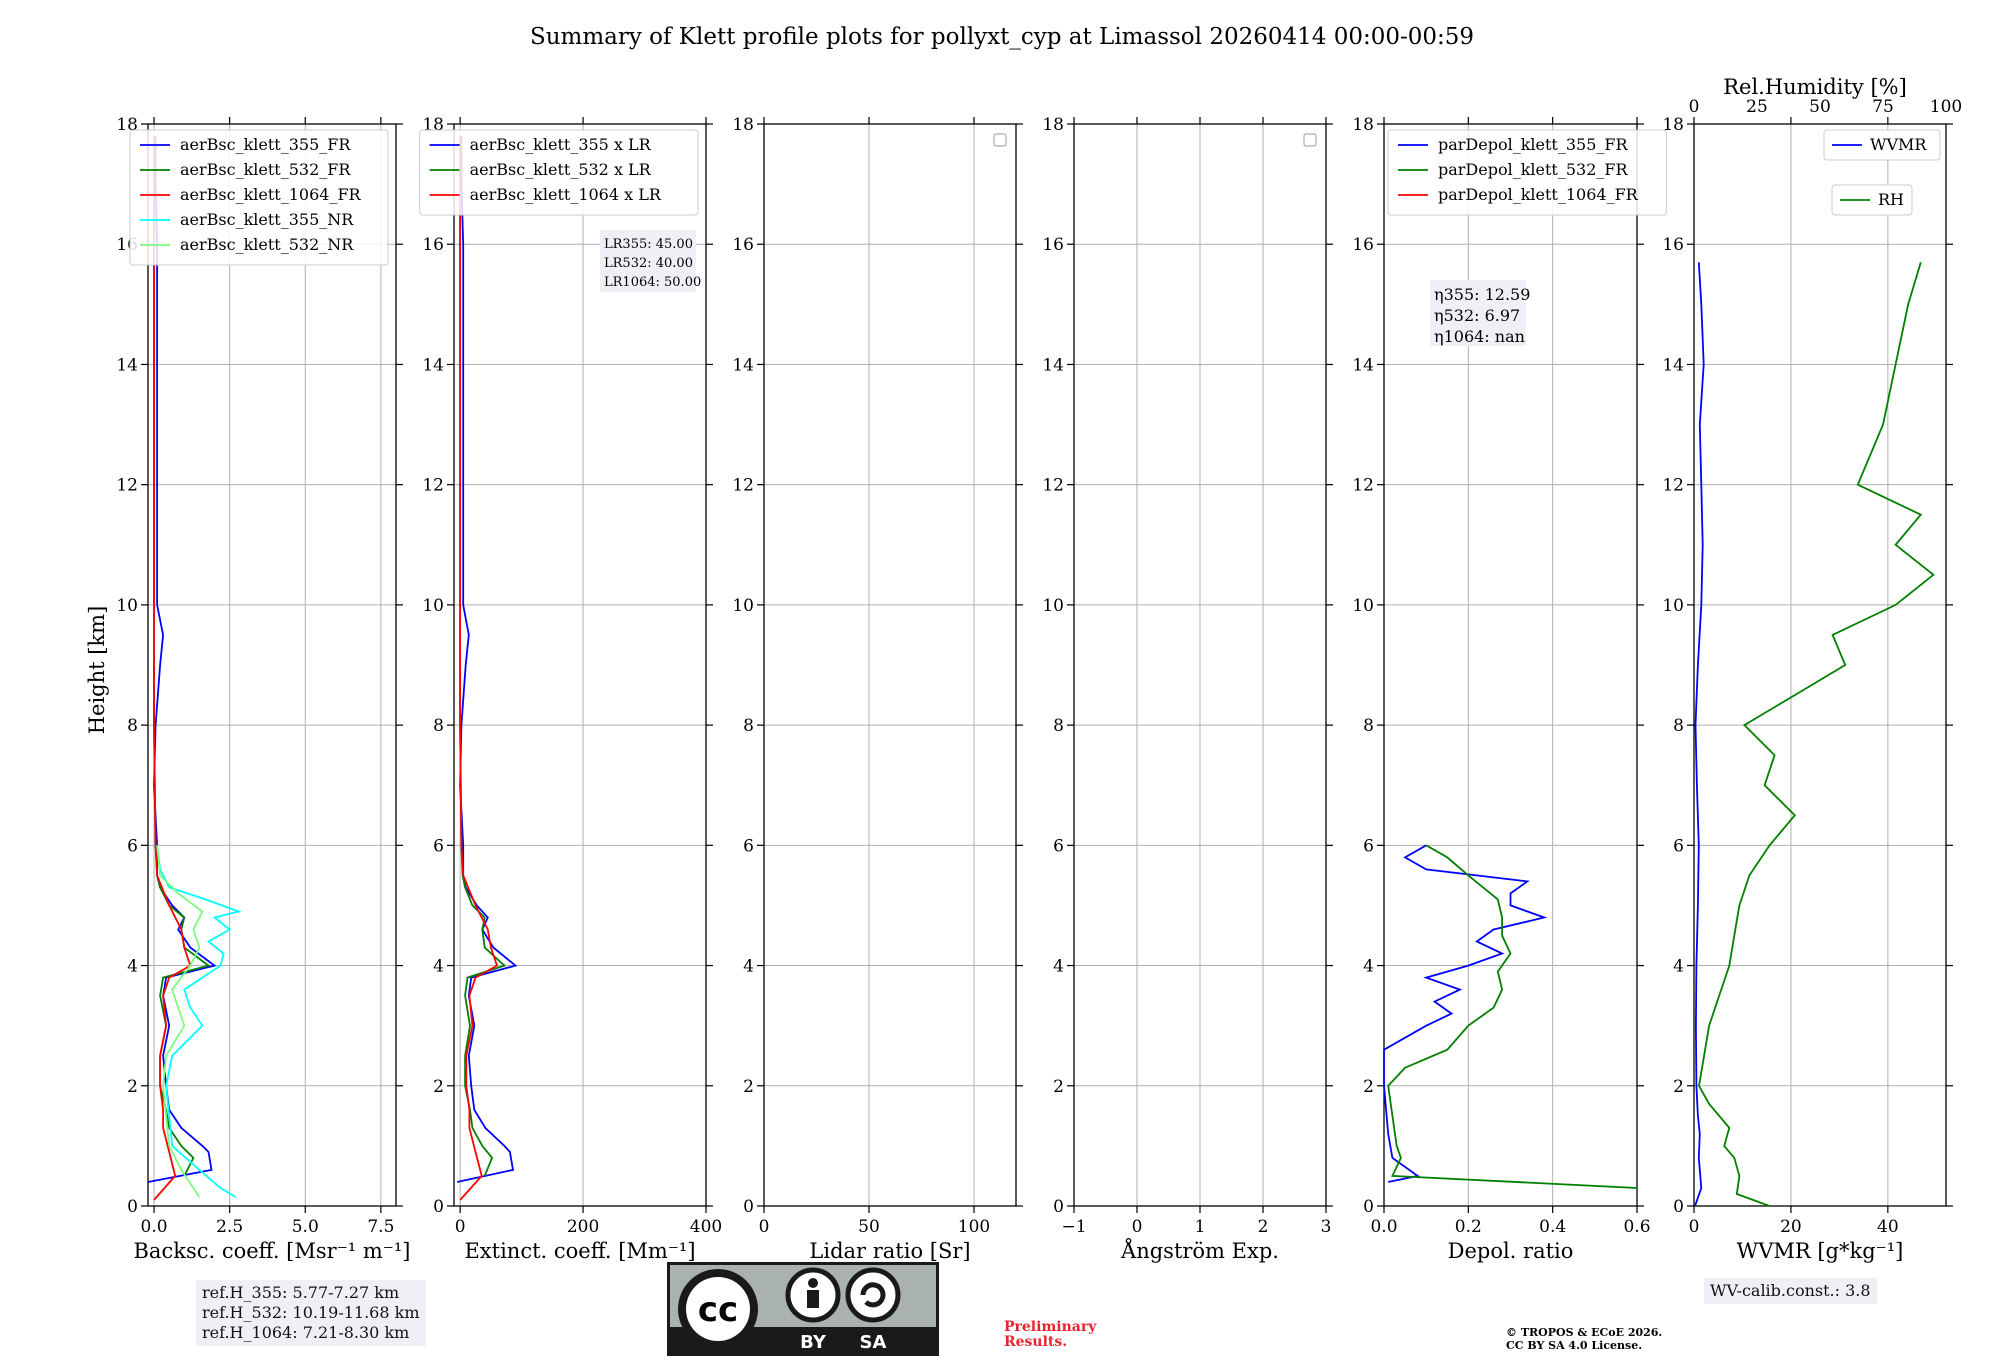  Describe the element at coordinates (267, 244) in the screenshot. I see `legend-label: aerBsc_klett_532_NR` at that location.